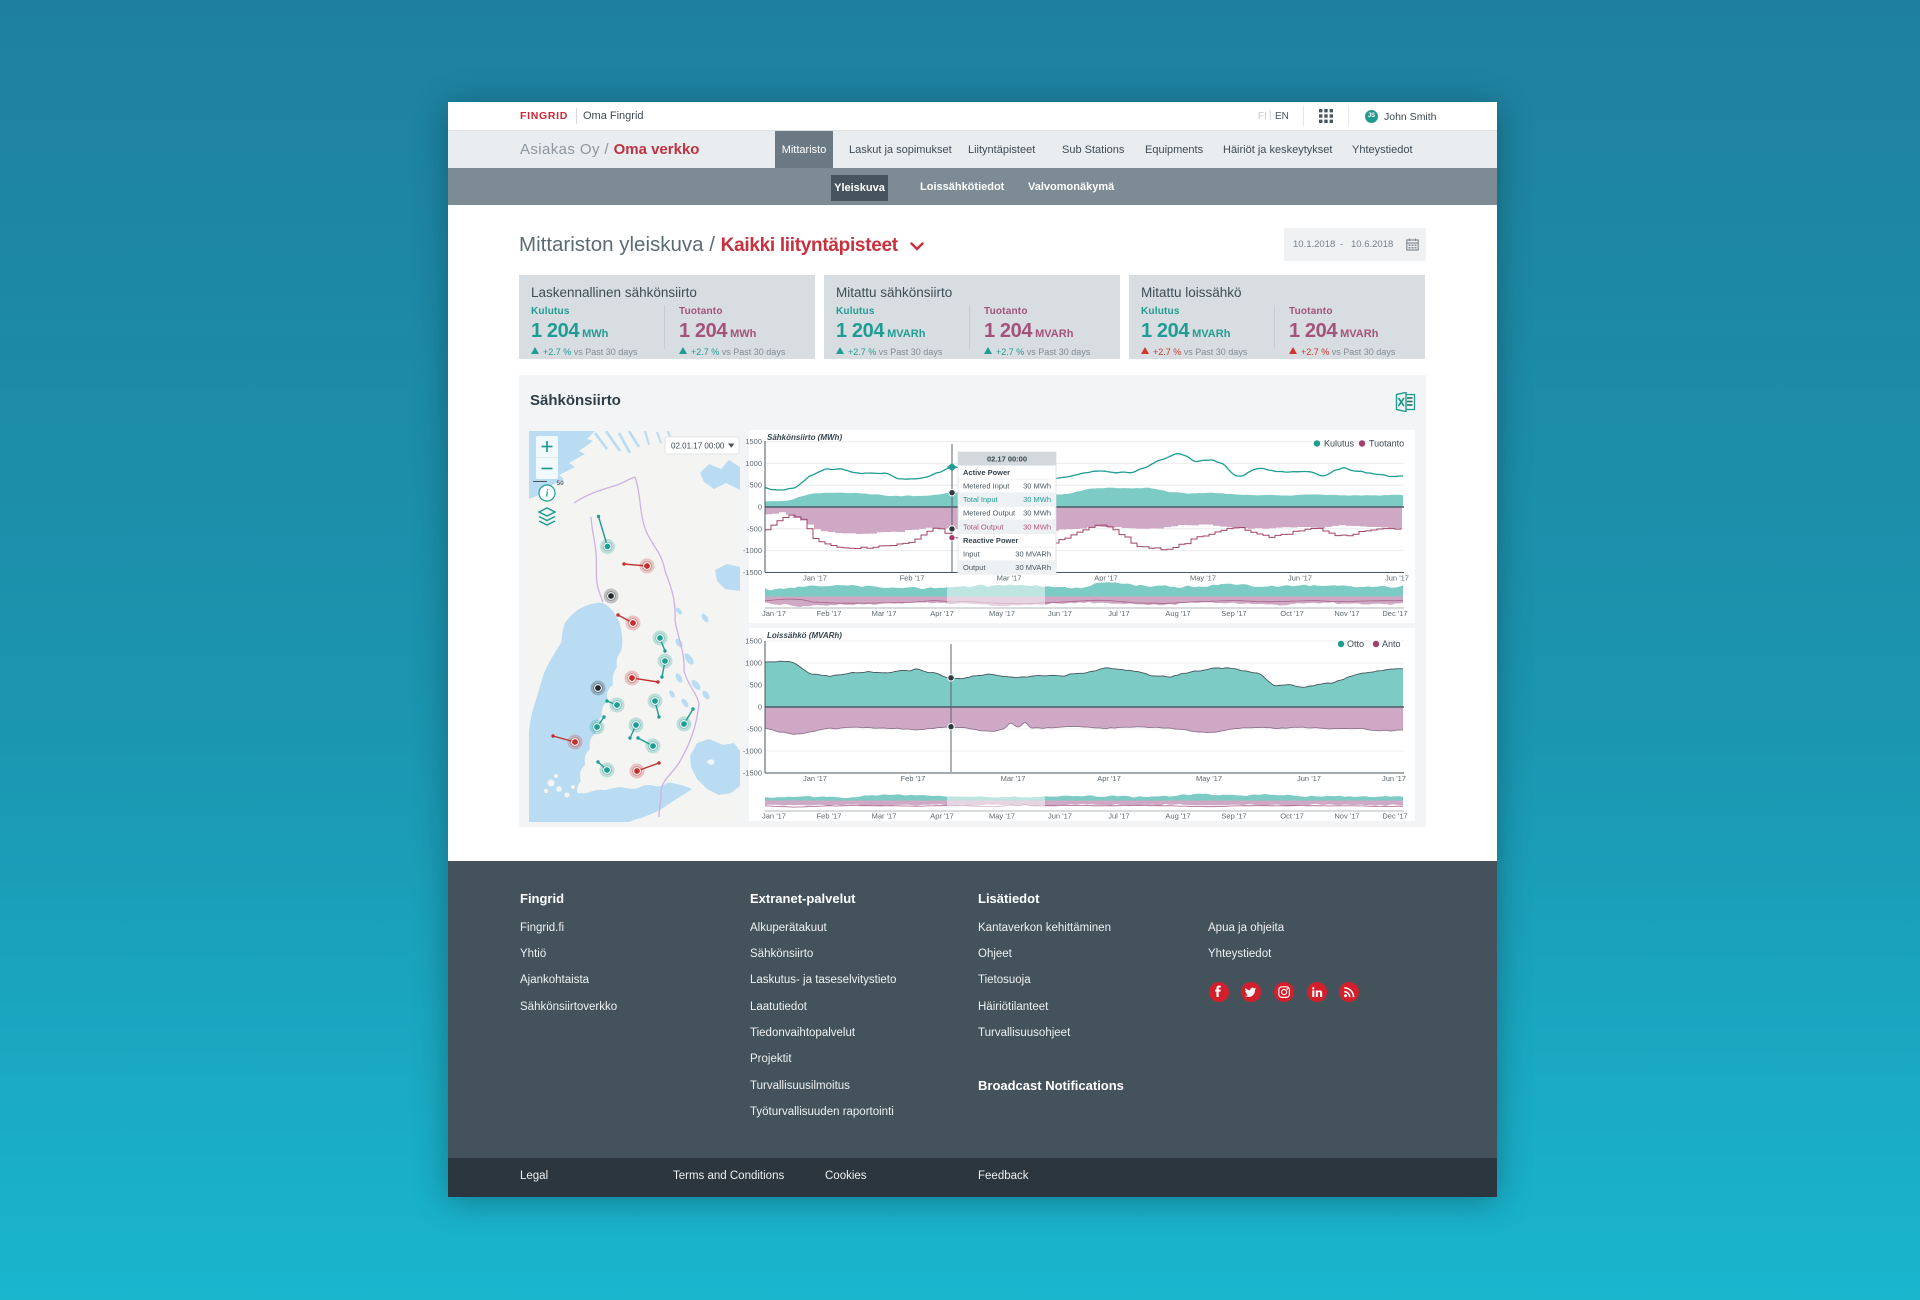 The image size is (1920, 1300). Describe the element at coordinates (698, 446) in the screenshot. I see `svg-text: 02.01.17 00:00` at that location.